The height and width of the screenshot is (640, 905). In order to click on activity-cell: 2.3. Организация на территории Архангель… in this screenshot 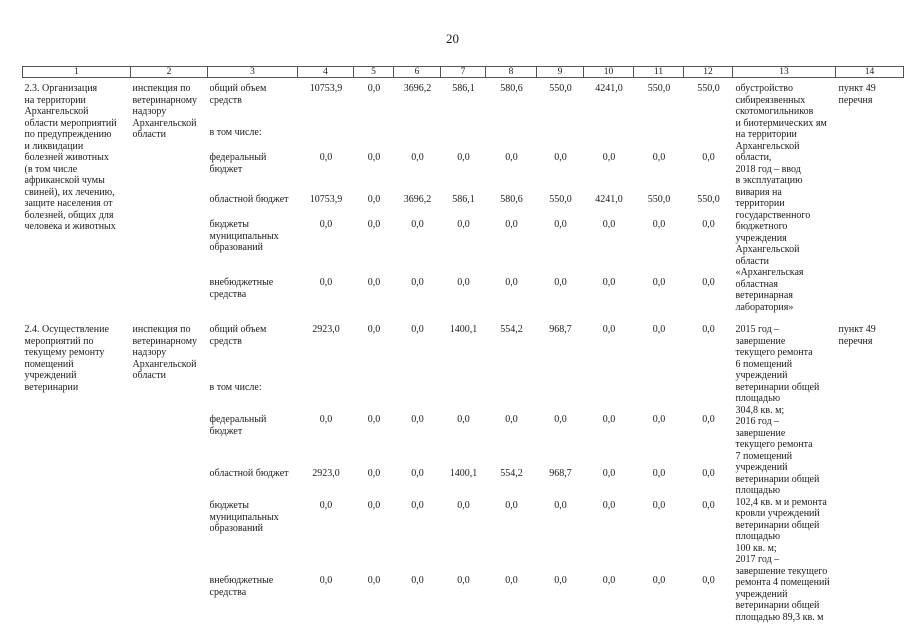, I will do `click(70, 157)`.